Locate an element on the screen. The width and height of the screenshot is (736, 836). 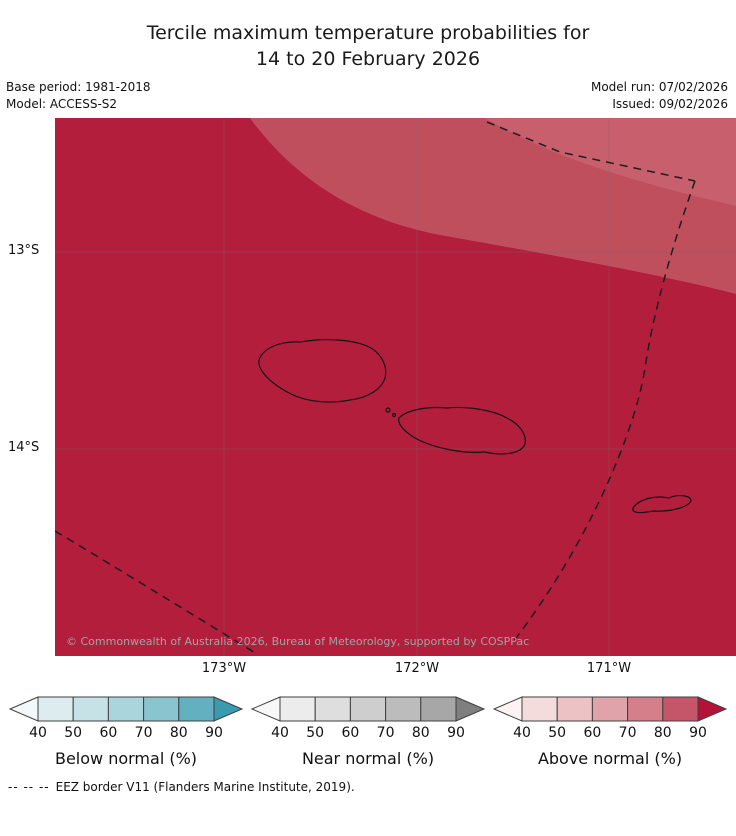
title-line-2: 14 to 20 February 2026 is located at coordinates (368, 59).